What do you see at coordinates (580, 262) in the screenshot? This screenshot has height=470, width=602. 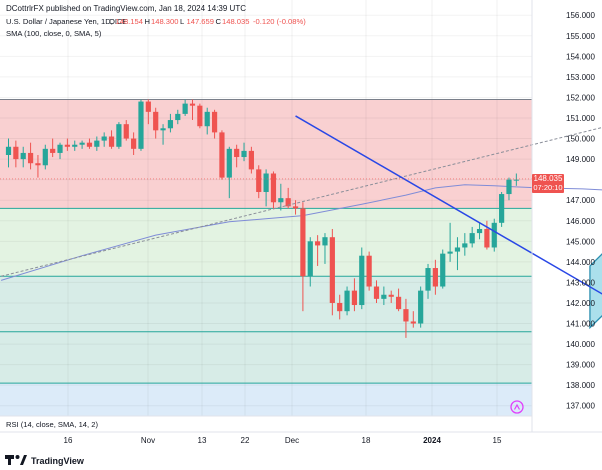 I see `price-tick-label: 144.000` at bounding box center [580, 262].